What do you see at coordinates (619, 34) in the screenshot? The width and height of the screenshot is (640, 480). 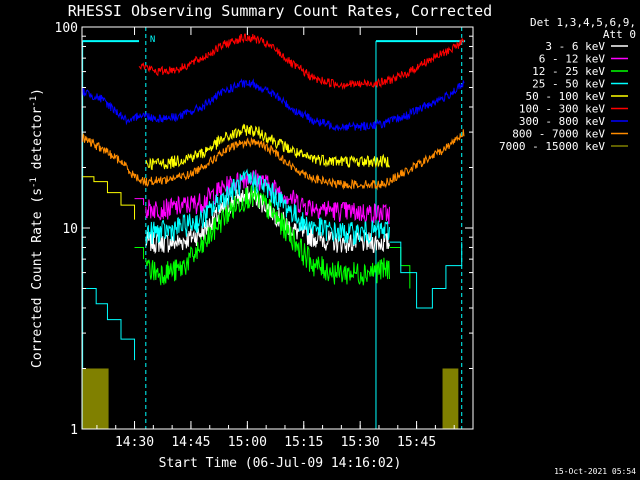 I see `legend-header-1: Att 0` at bounding box center [619, 34].